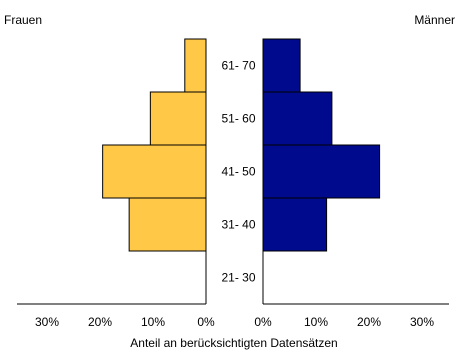 The image size is (459, 352). Describe the element at coordinates (206, 322) in the screenshot. I see `tick-label-left: 0%` at that location.